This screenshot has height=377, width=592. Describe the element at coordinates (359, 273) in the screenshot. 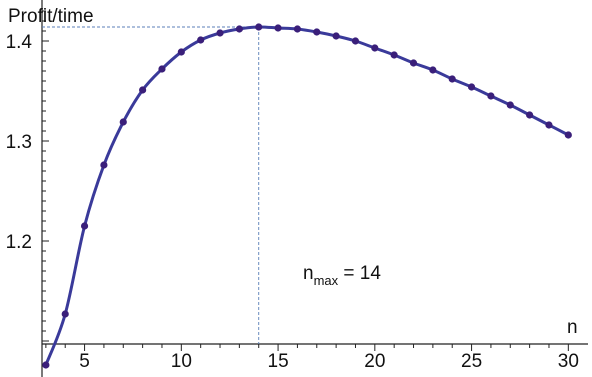

I see `n-max-annotation-rest: = 14` at that location.